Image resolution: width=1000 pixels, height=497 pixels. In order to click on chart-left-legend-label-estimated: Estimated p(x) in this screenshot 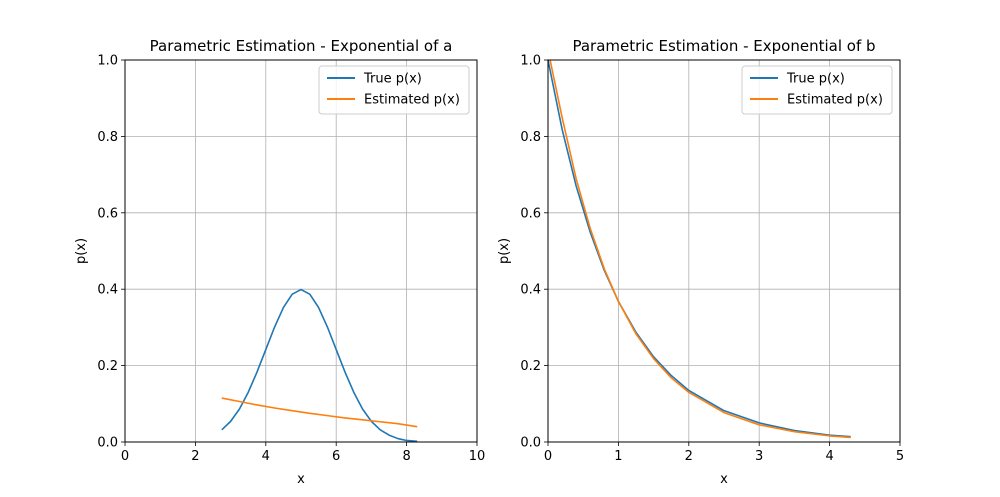, I will do `click(412, 100)`.